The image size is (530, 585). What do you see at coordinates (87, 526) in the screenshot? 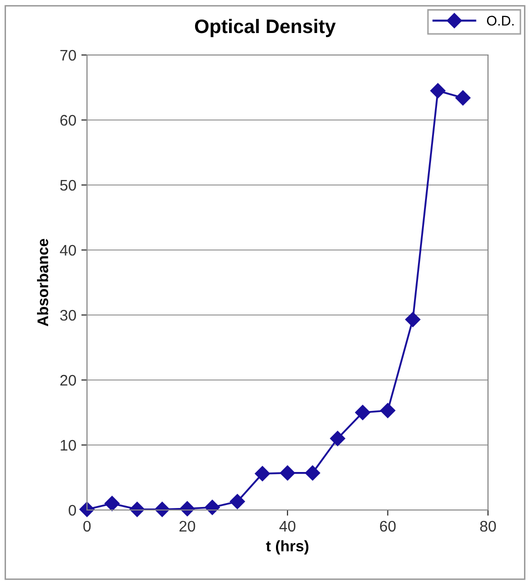
I see `x-tick-label: 0` at bounding box center [87, 526].